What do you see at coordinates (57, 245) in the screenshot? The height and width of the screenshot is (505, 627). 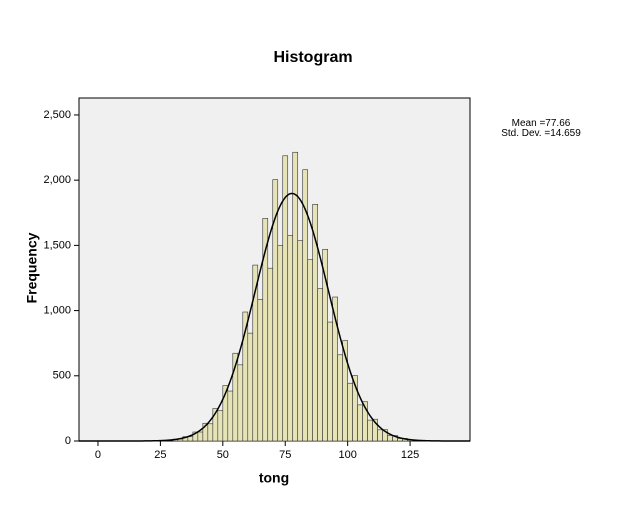 I see `y-tick-label: 1,500` at bounding box center [57, 245].